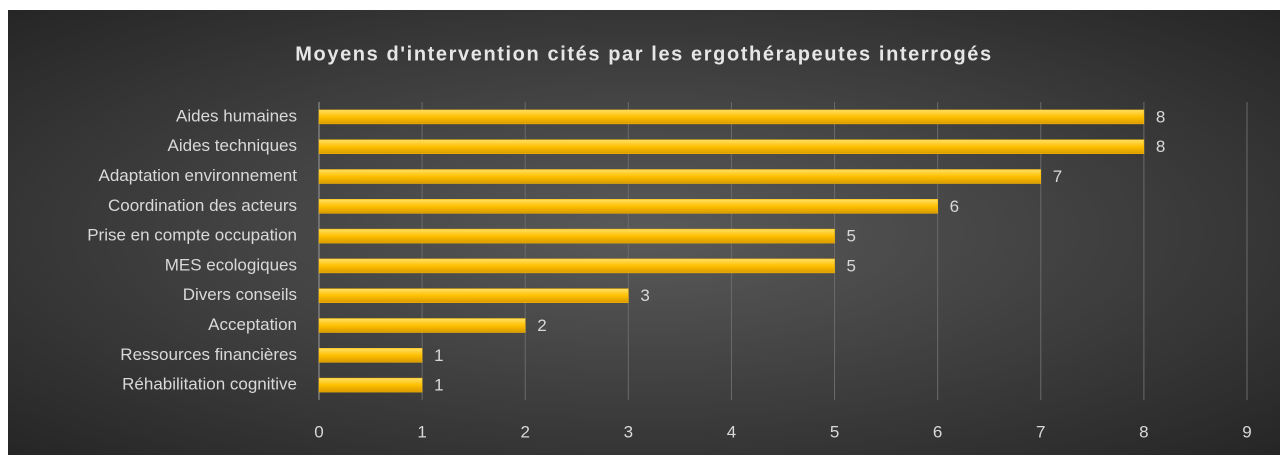  Describe the element at coordinates (192, 235) in the screenshot. I see `y-tick-label: Prise en compte occupation` at that location.